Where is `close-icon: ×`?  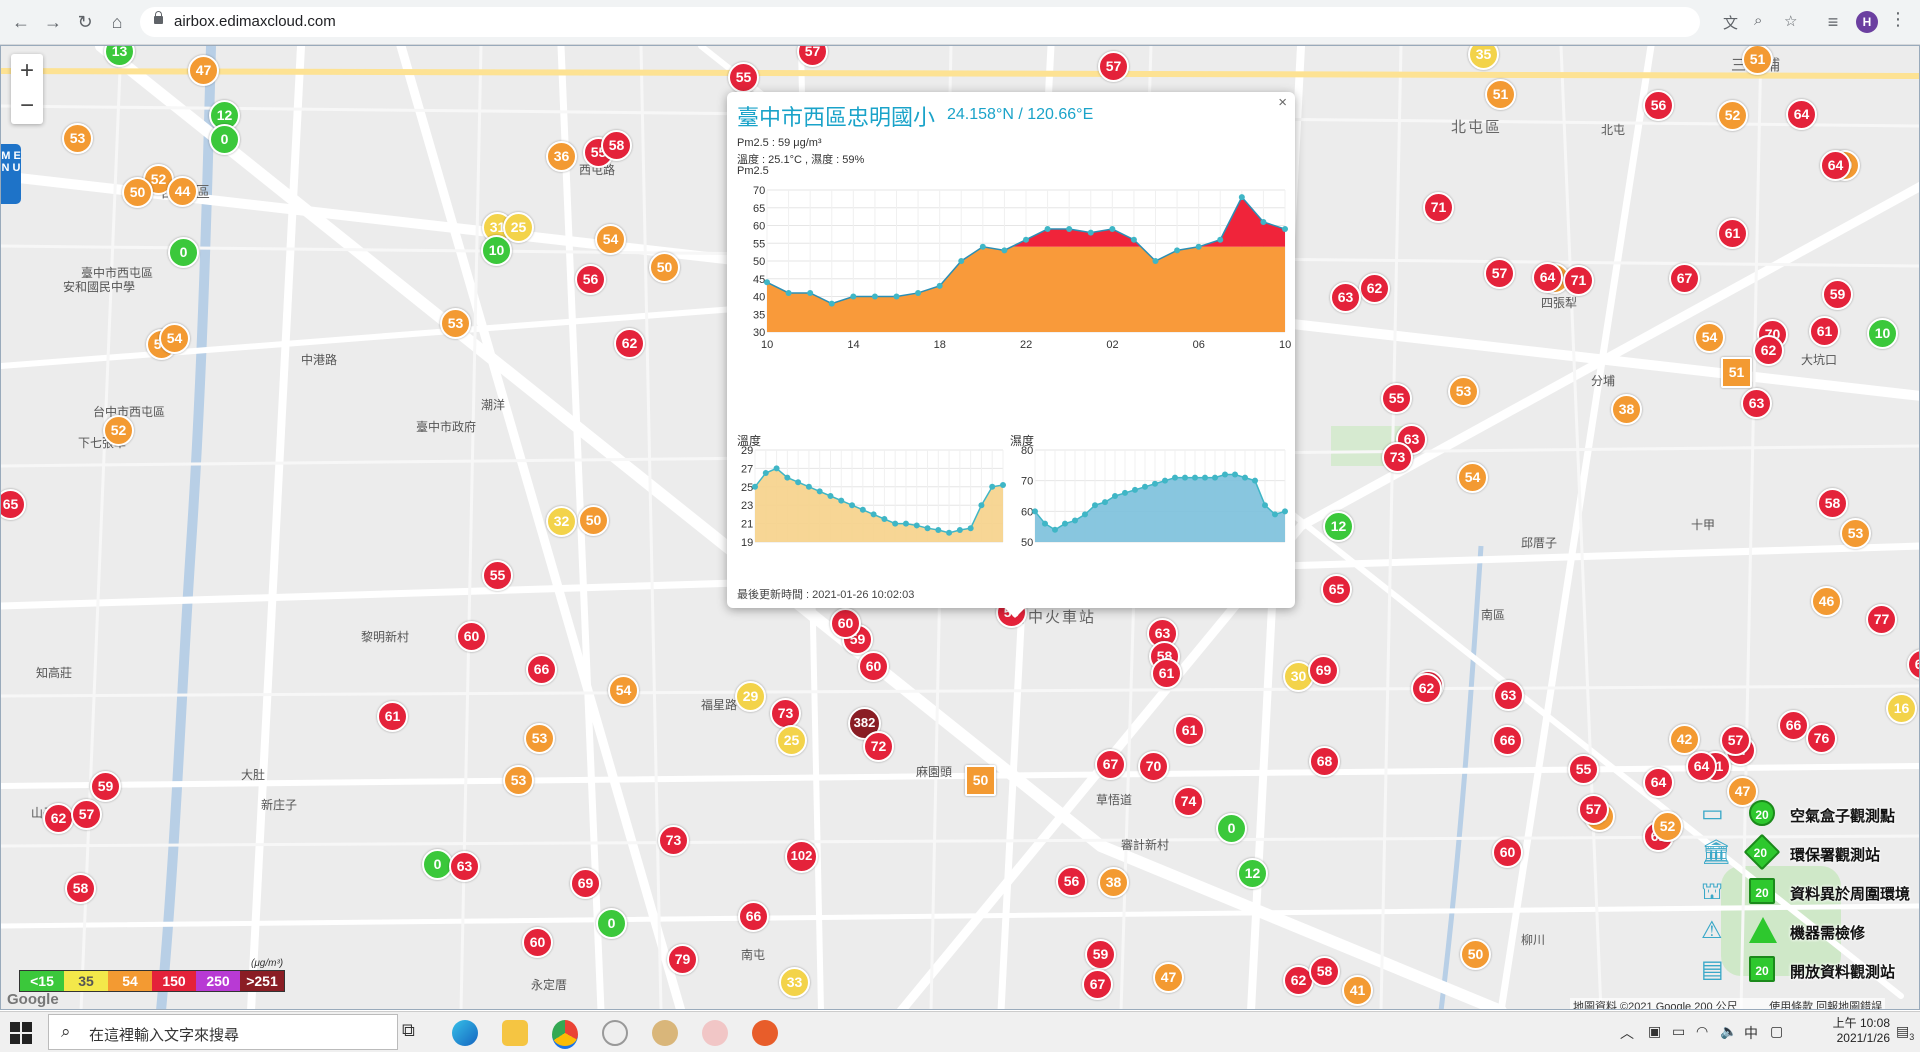
close-icon: × is located at coordinates (1282, 102).